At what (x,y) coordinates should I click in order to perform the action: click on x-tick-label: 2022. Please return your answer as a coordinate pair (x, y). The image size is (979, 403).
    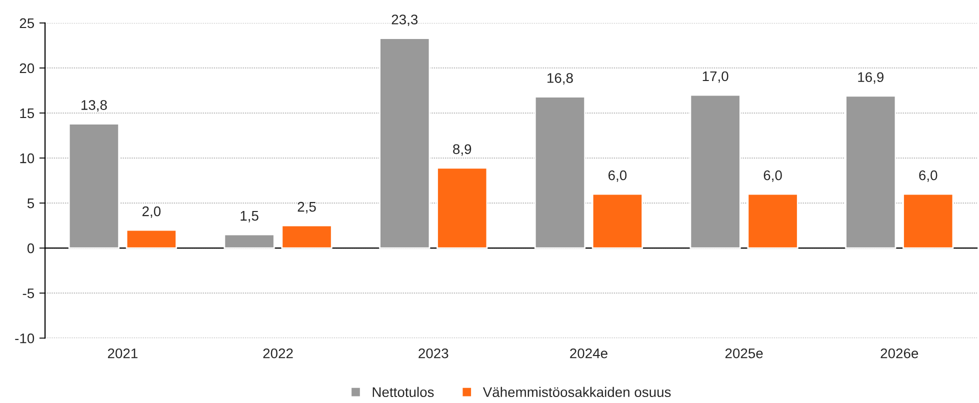
    Looking at the image, I should click on (278, 353).